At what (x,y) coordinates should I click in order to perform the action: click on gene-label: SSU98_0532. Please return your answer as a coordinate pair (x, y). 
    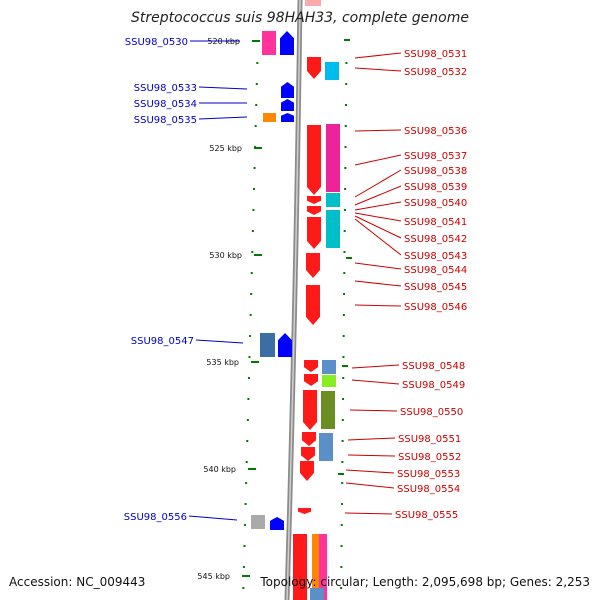
    Looking at the image, I should click on (435, 72).